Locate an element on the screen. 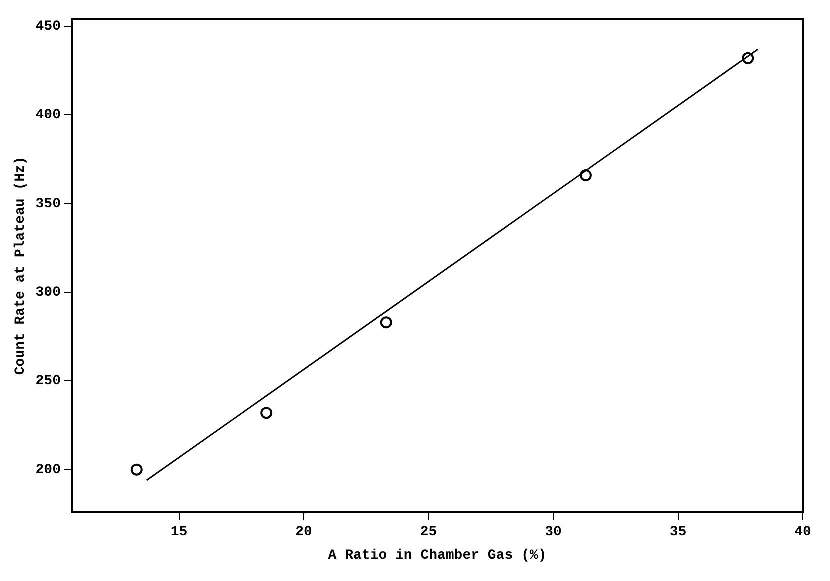 The image size is (830, 581). y-tick-label: 450 is located at coordinates (49, 27).